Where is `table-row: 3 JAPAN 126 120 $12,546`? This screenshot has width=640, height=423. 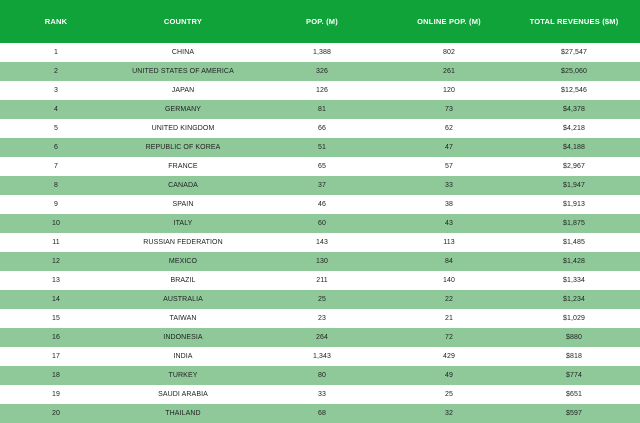 table-row: 3 JAPAN 126 120 $12,546 is located at coordinates (320, 90).